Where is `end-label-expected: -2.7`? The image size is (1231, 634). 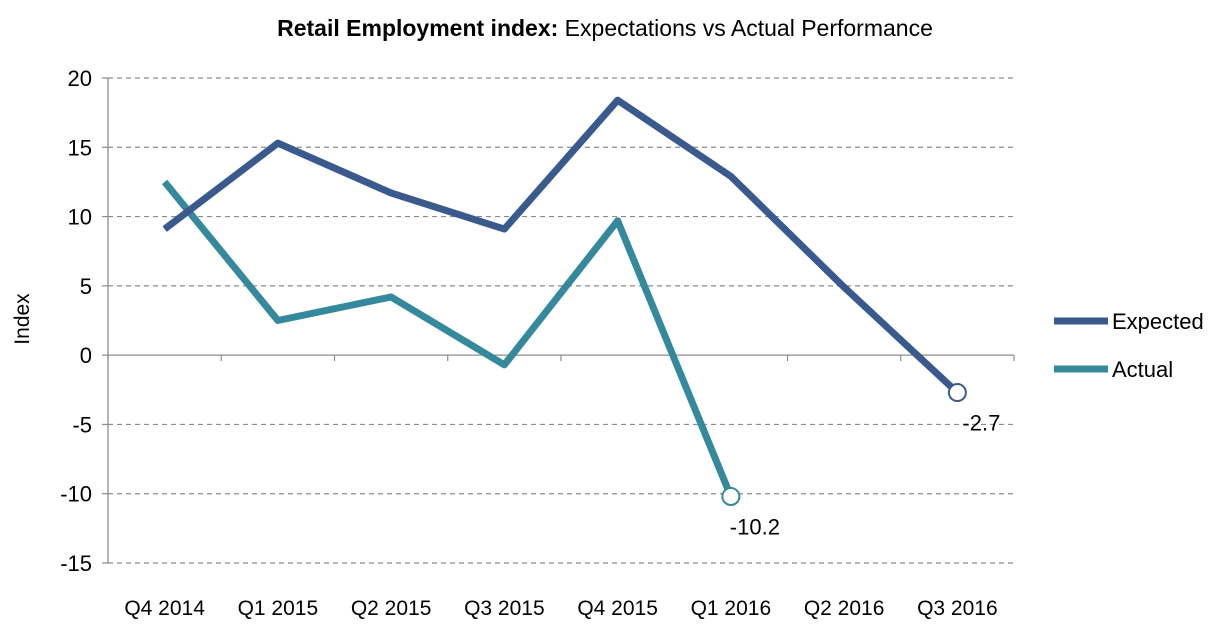
end-label-expected: -2.7 is located at coordinates (981, 423).